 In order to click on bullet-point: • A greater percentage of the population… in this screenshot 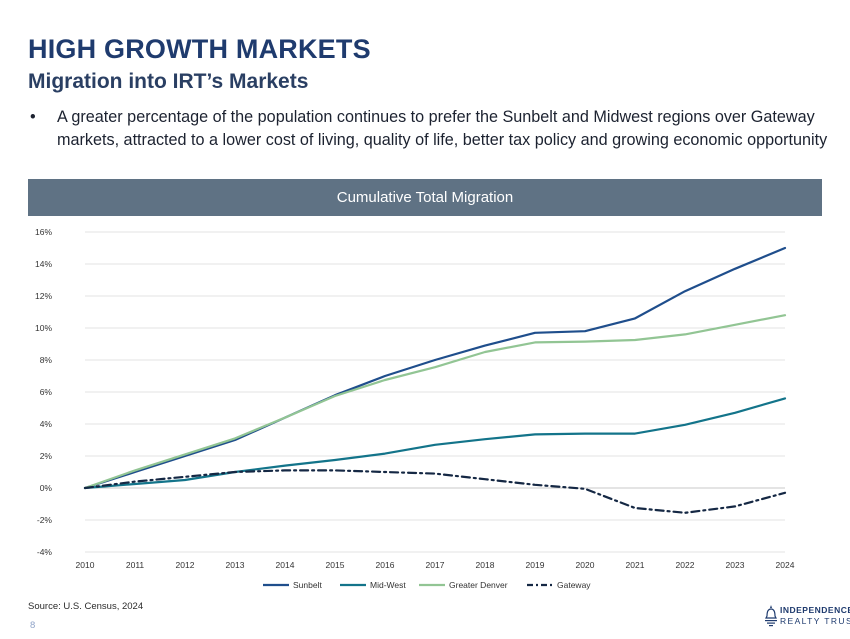, I will do `click(428, 129)`.